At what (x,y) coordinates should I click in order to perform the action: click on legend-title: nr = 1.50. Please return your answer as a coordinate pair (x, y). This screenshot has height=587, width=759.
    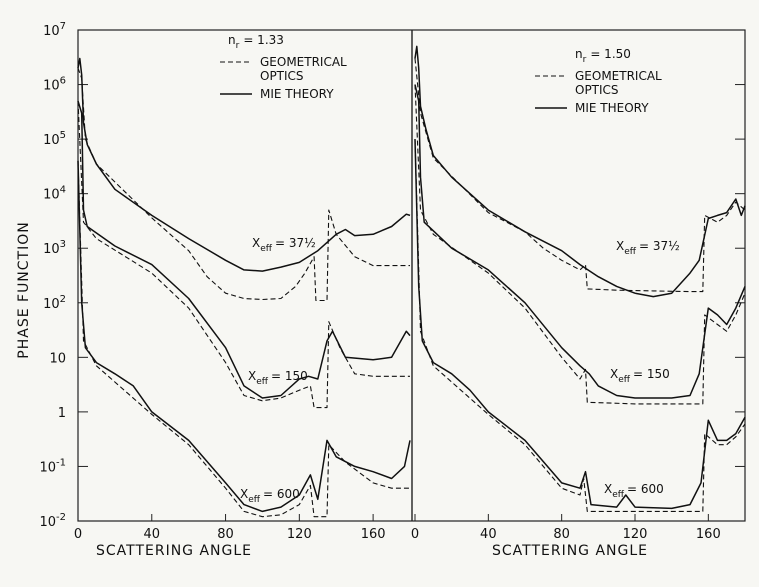
    Looking at the image, I should click on (603, 56).